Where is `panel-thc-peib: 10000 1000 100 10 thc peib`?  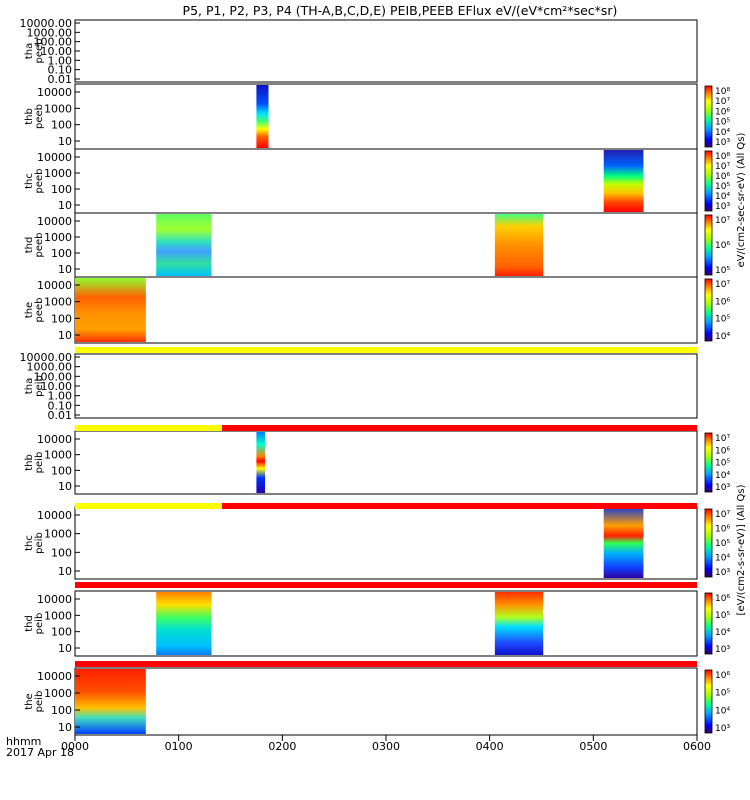
panel-thc-peib: 10000 1000 100 10 thc peib is located at coordinates (361, 543).